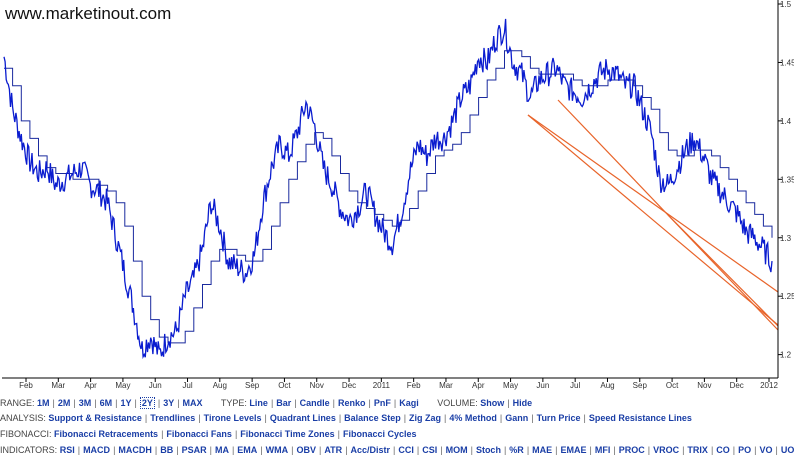  What do you see at coordinates (522, 403) in the screenshot?
I see `volume-link-hide: Hide` at bounding box center [522, 403].